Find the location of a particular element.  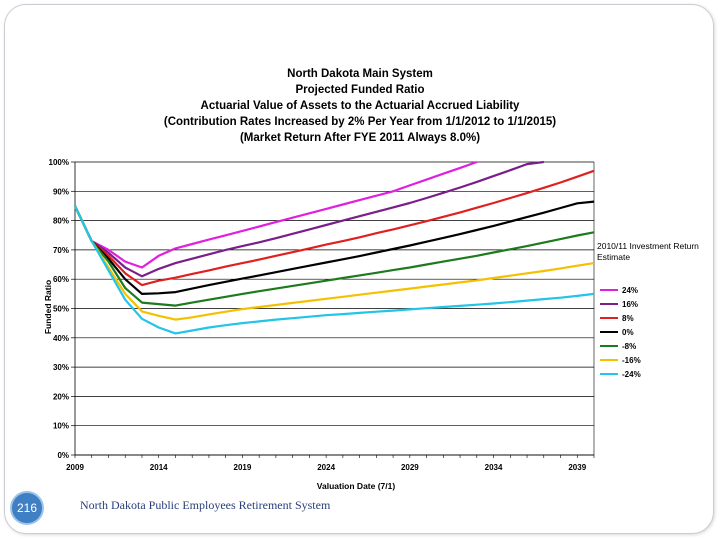

x-tick-label: 2039 is located at coordinates (577, 467).